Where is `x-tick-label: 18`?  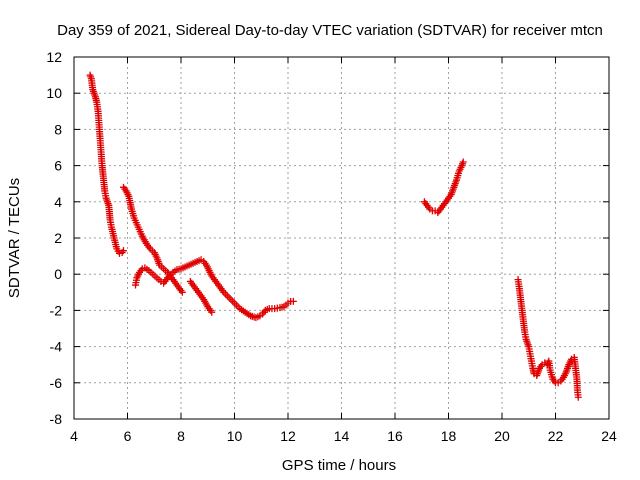
x-tick-label: 18 is located at coordinates (449, 436).